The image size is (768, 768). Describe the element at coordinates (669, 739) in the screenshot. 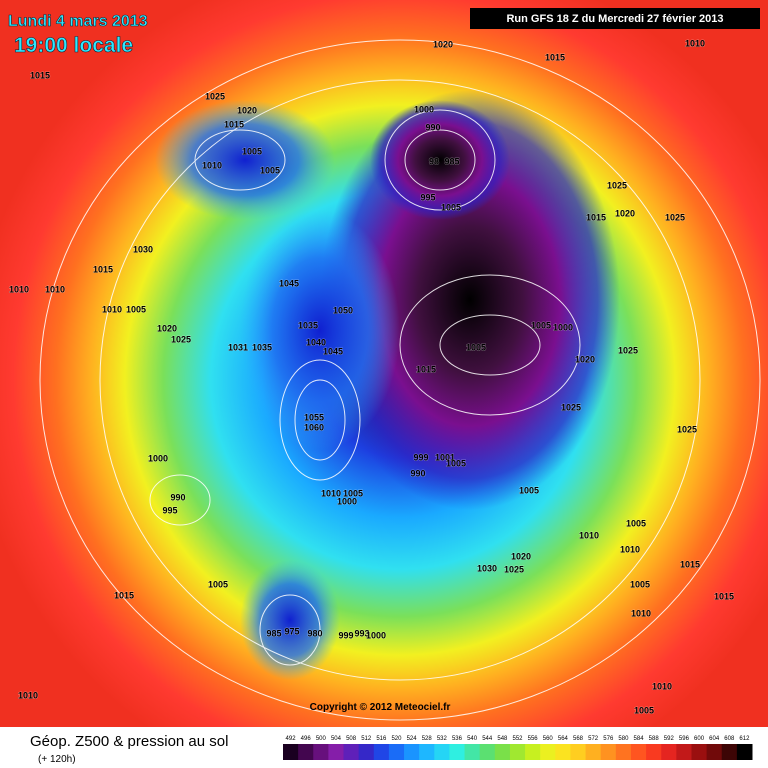

I see `colorbar-label: 592` at that location.